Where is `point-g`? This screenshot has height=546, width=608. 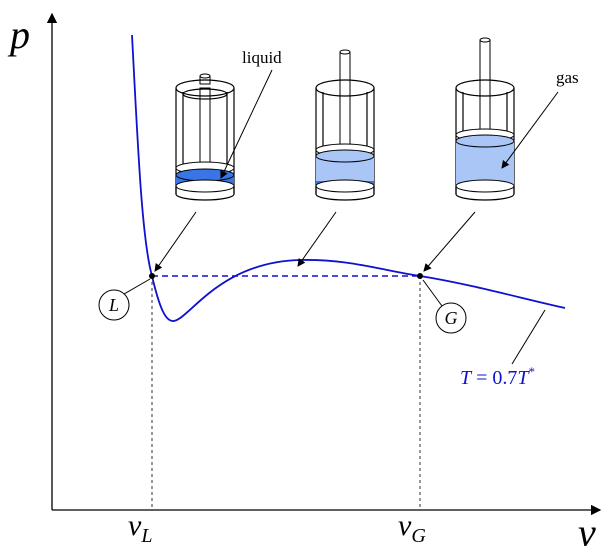 point-g is located at coordinates (420, 276).